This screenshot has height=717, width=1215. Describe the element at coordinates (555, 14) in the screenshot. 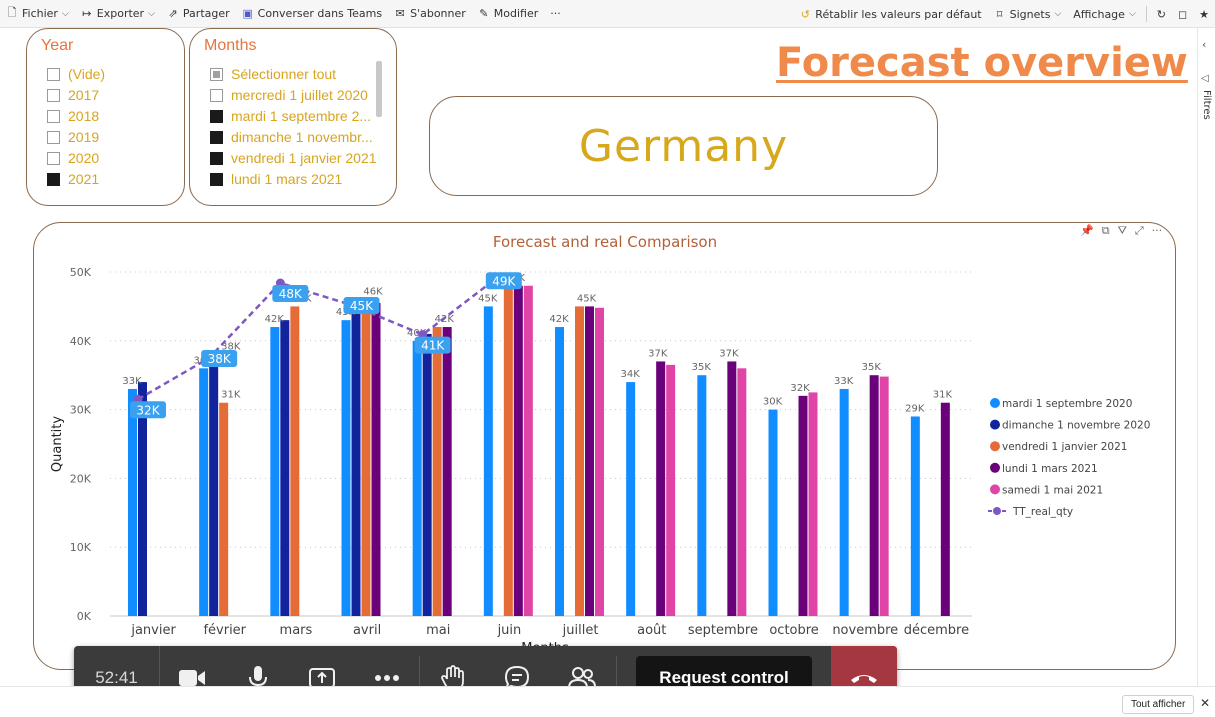

I see `more-options-button: ···` at that location.